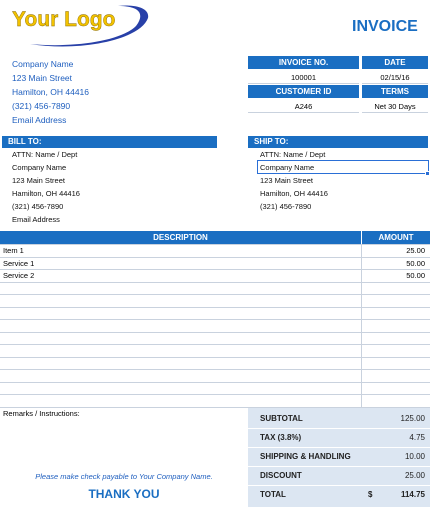  What do you see at coordinates (427, 173) in the screenshot?
I see `selection-handle` at bounding box center [427, 173].